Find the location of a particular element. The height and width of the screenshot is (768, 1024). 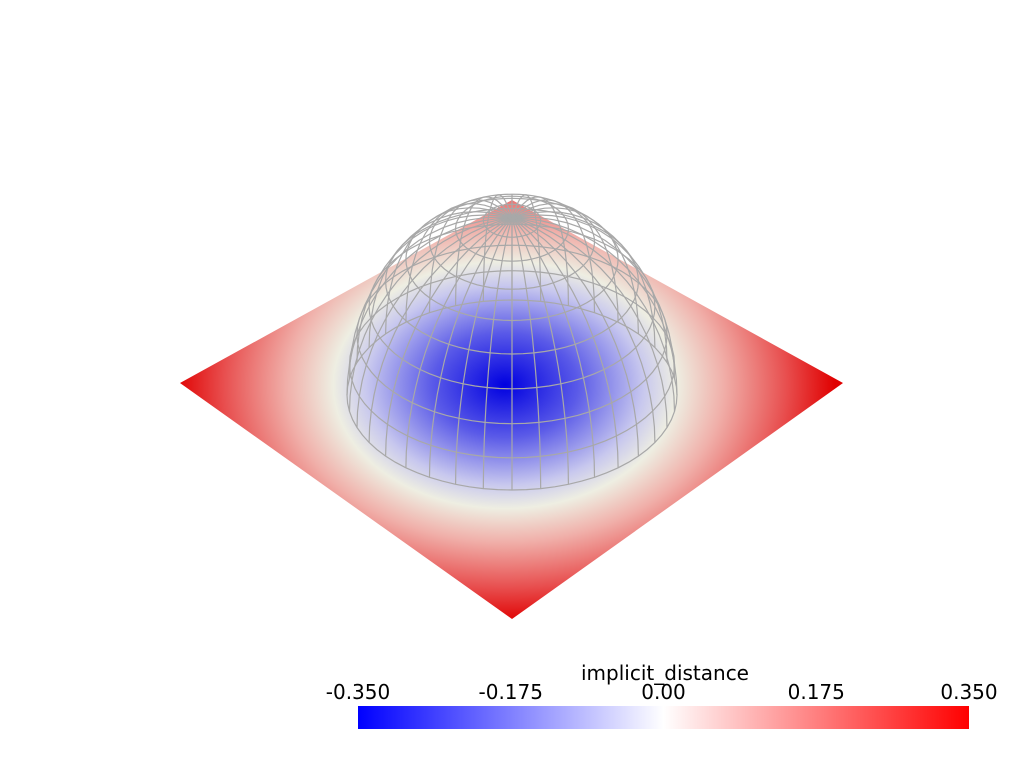

tick-label: 0.175 is located at coordinates (816, 692).